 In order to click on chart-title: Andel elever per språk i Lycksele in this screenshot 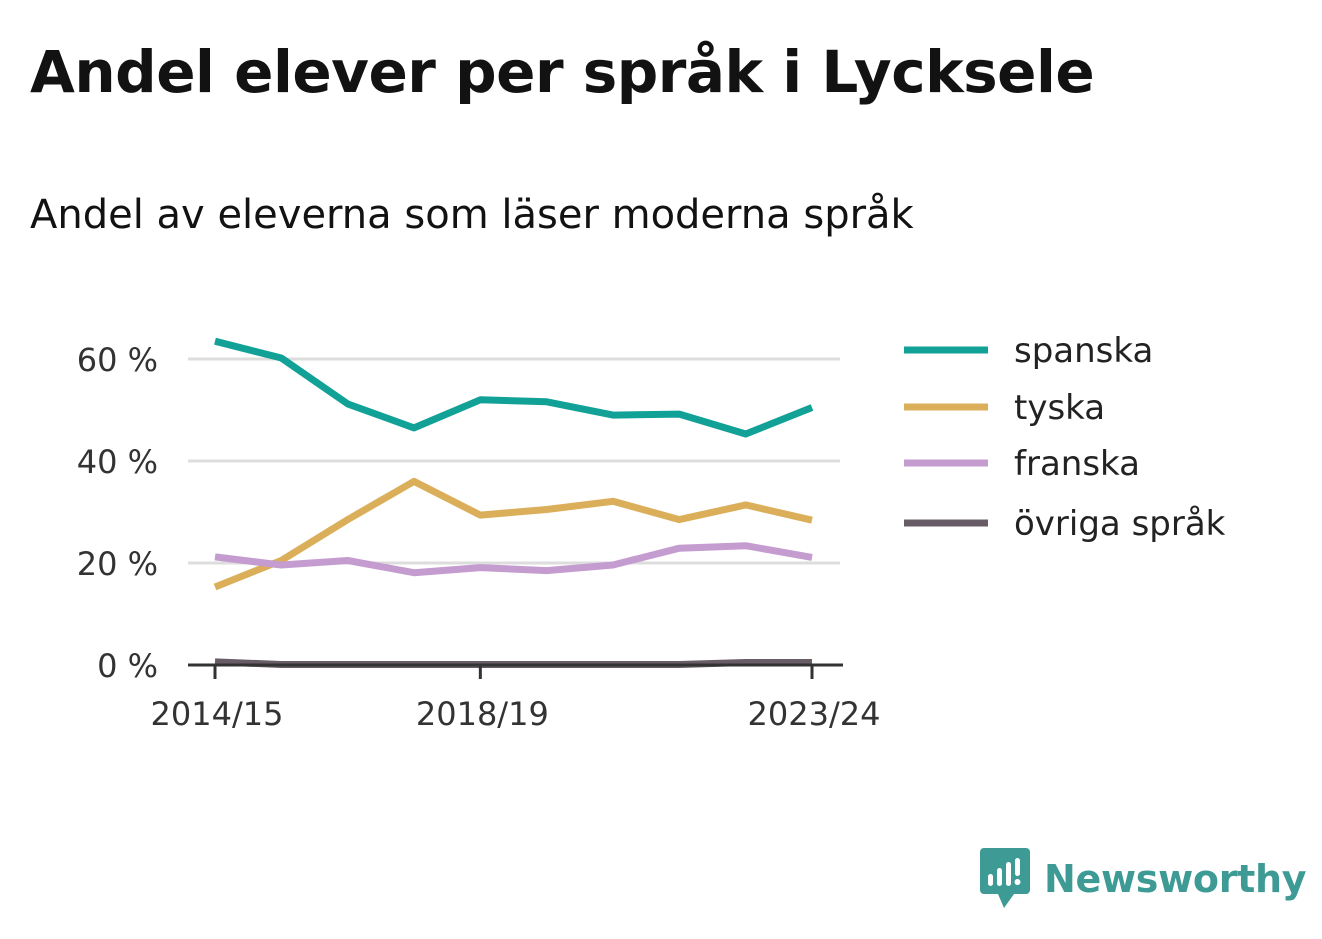, I will do `click(562, 72)`.